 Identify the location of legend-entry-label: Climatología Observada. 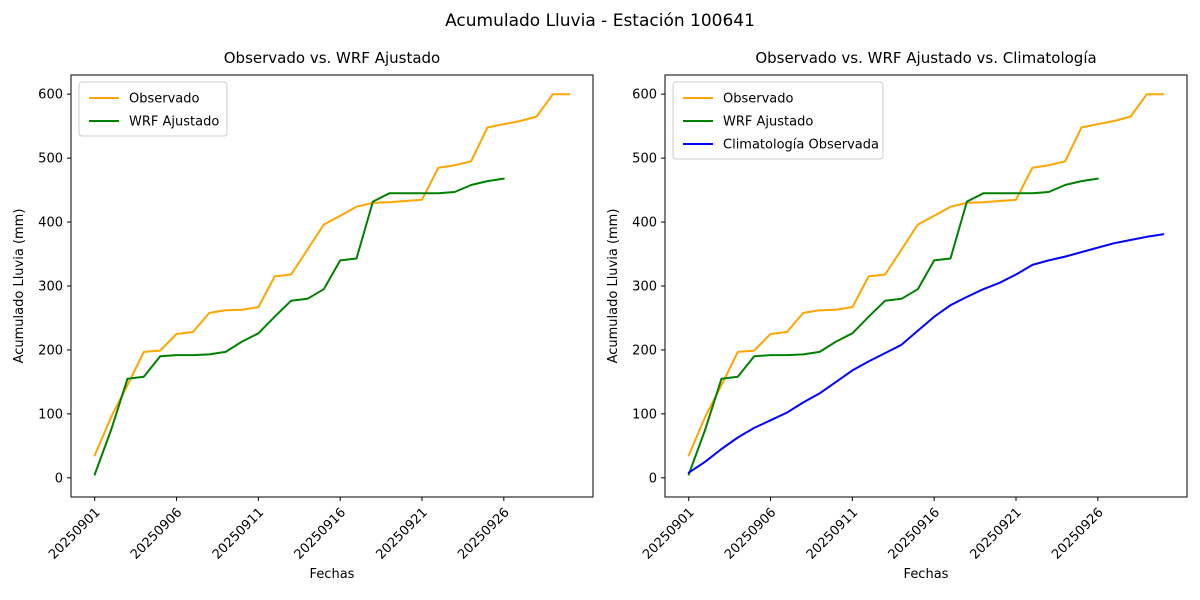
(801, 145).